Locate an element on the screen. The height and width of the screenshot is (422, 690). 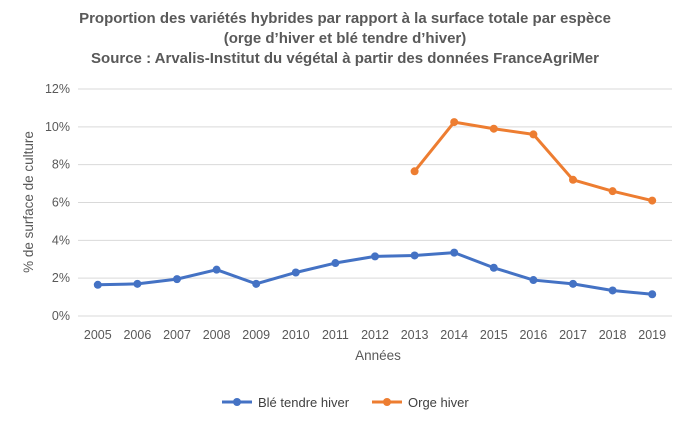
x-tick-label: 2007 is located at coordinates (177, 335).